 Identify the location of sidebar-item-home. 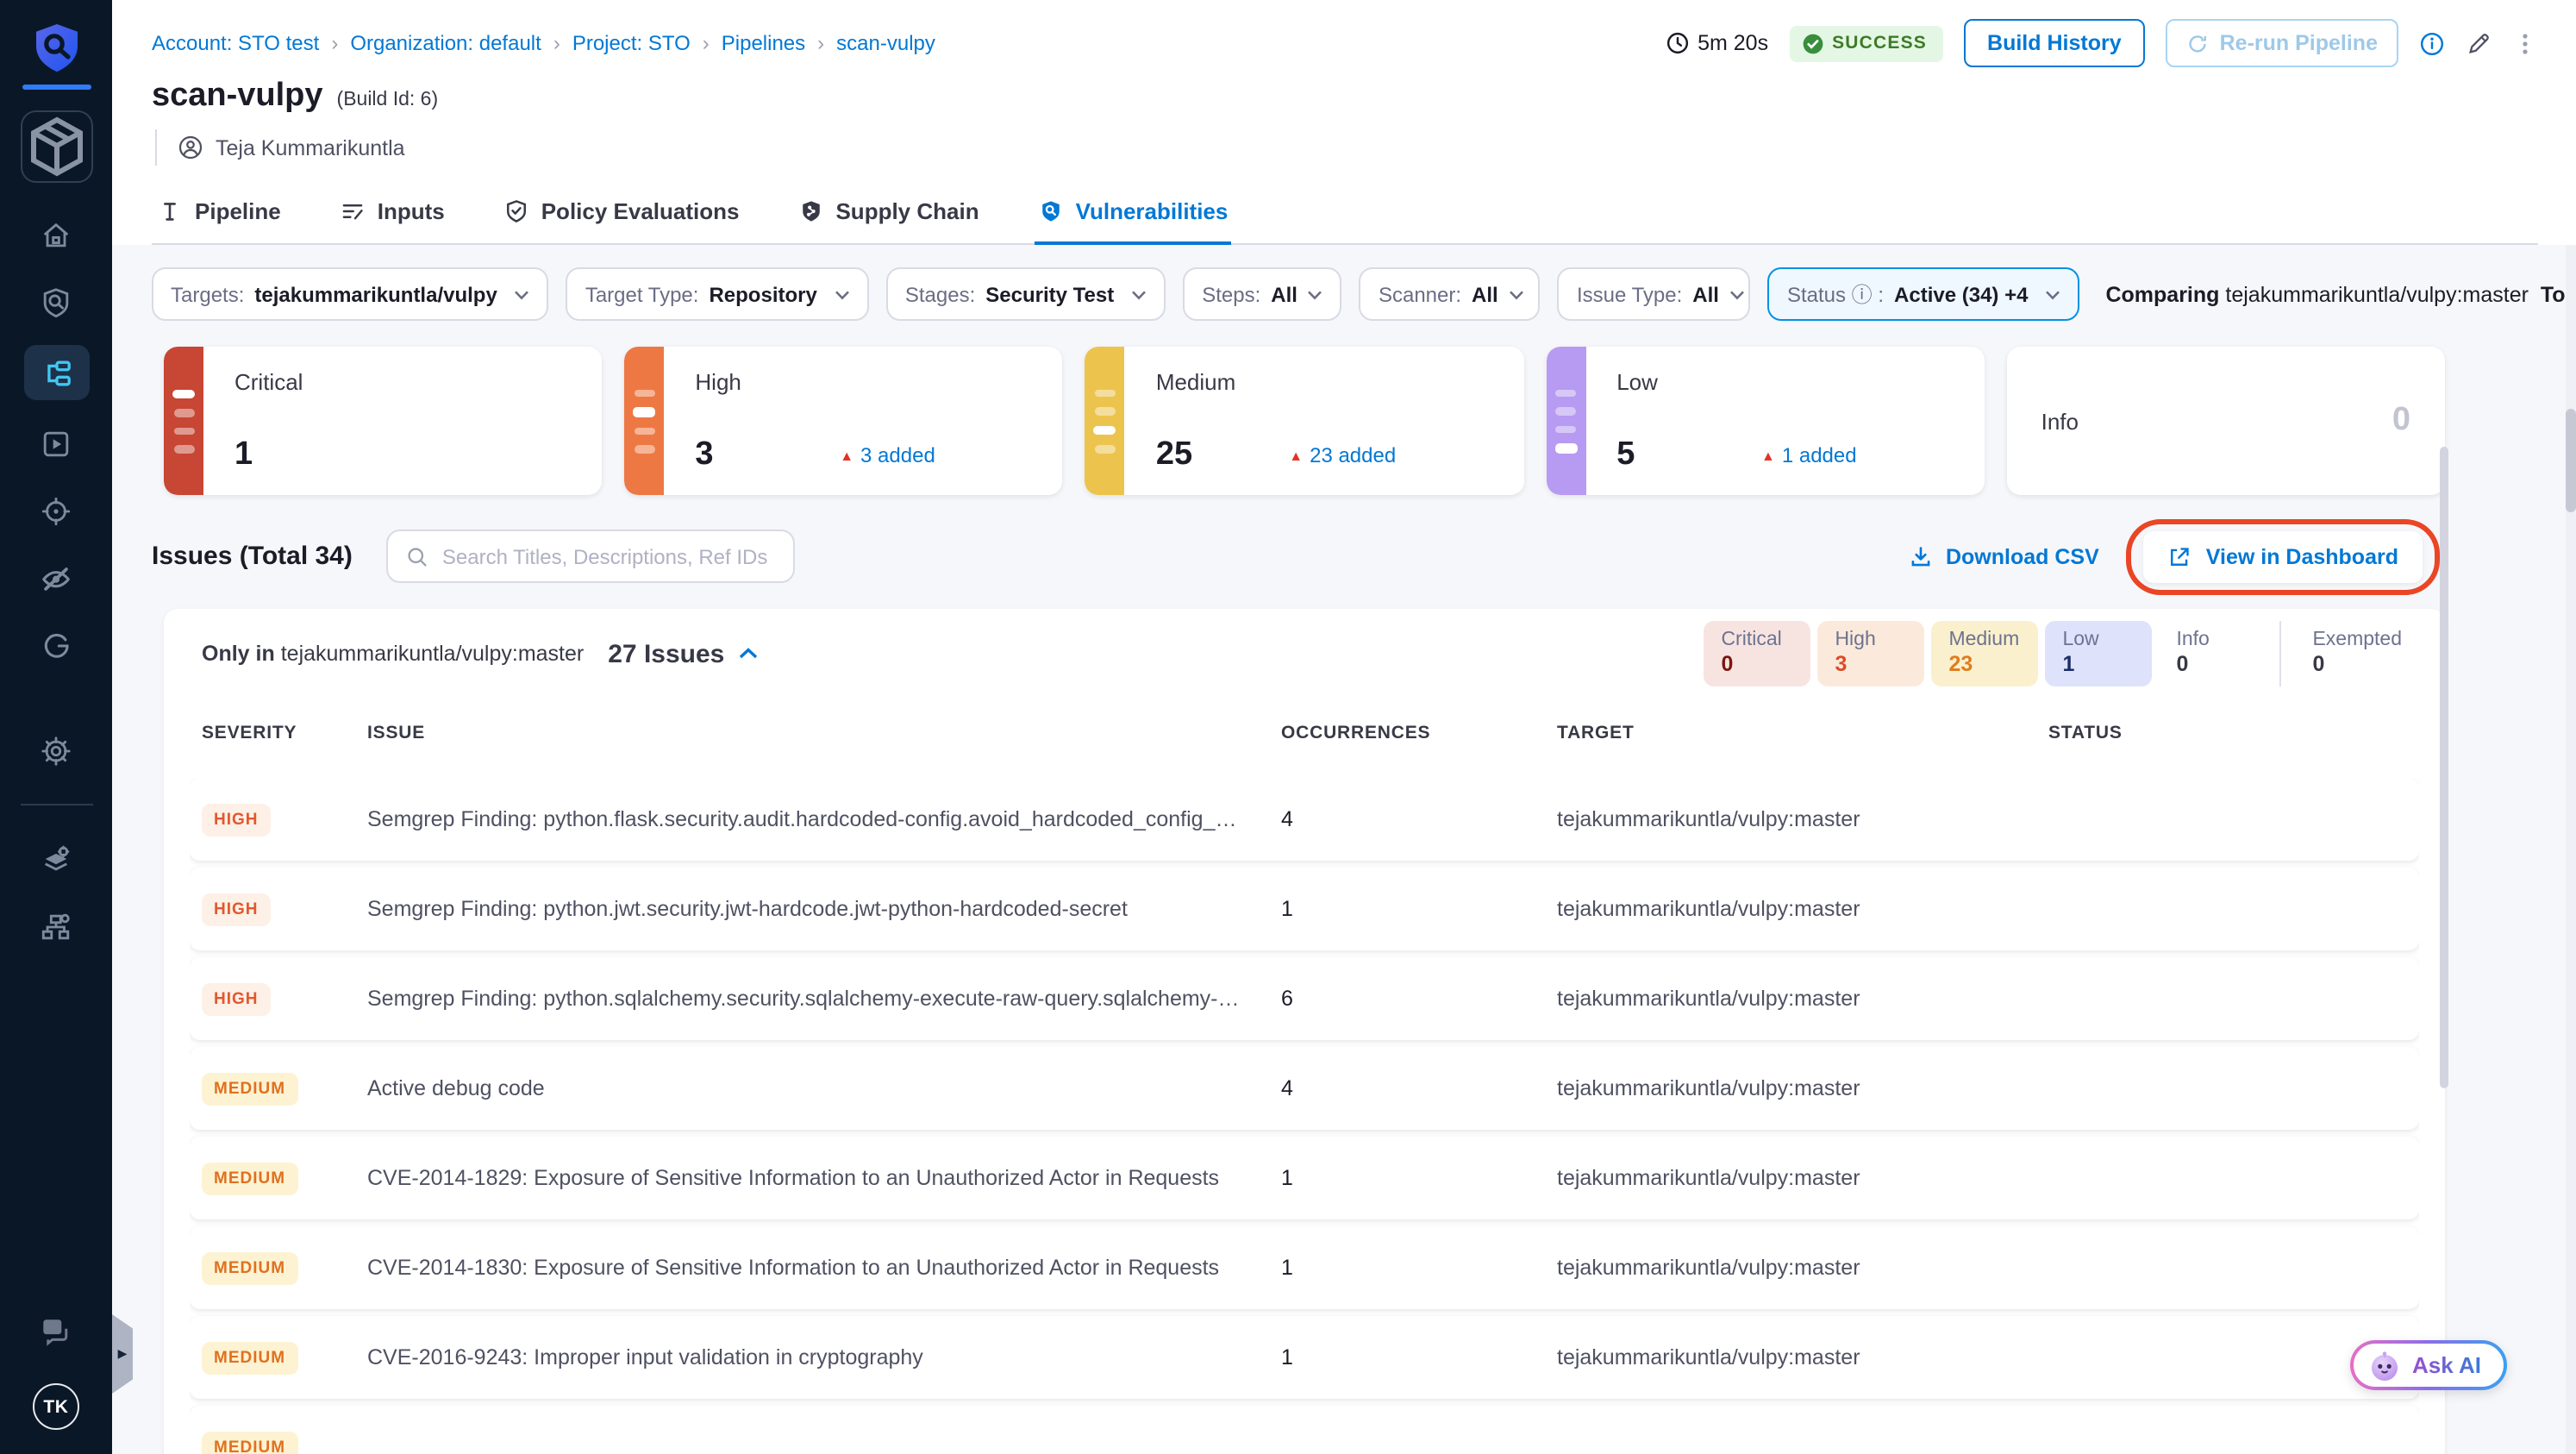
(56, 234).